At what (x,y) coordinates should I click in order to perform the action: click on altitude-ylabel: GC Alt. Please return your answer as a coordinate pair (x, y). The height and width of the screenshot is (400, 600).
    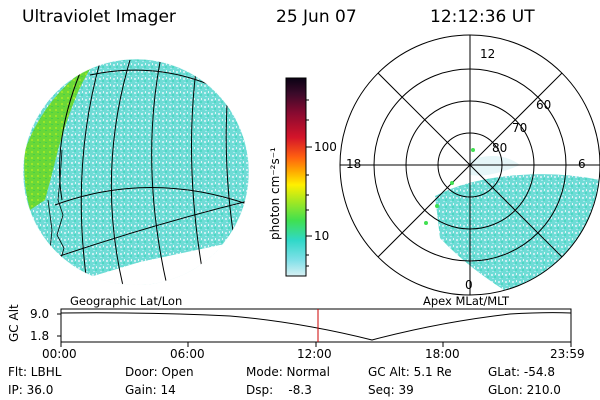
    Looking at the image, I should click on (14, 323).